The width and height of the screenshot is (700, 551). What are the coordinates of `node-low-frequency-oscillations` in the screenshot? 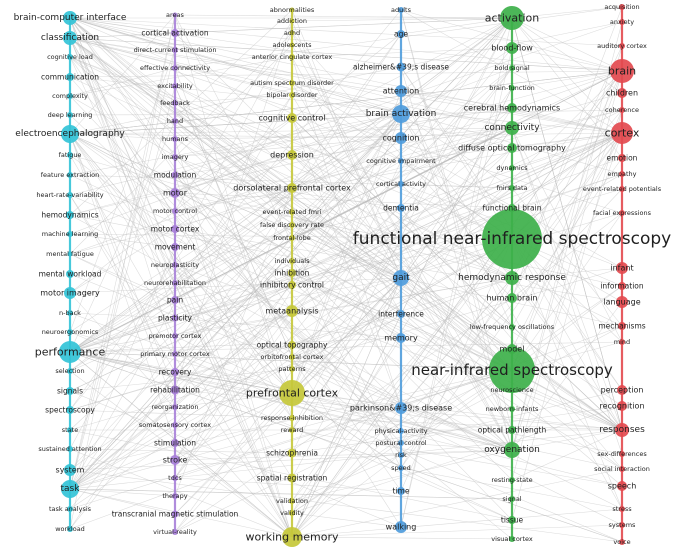 It's located at (512, 327).